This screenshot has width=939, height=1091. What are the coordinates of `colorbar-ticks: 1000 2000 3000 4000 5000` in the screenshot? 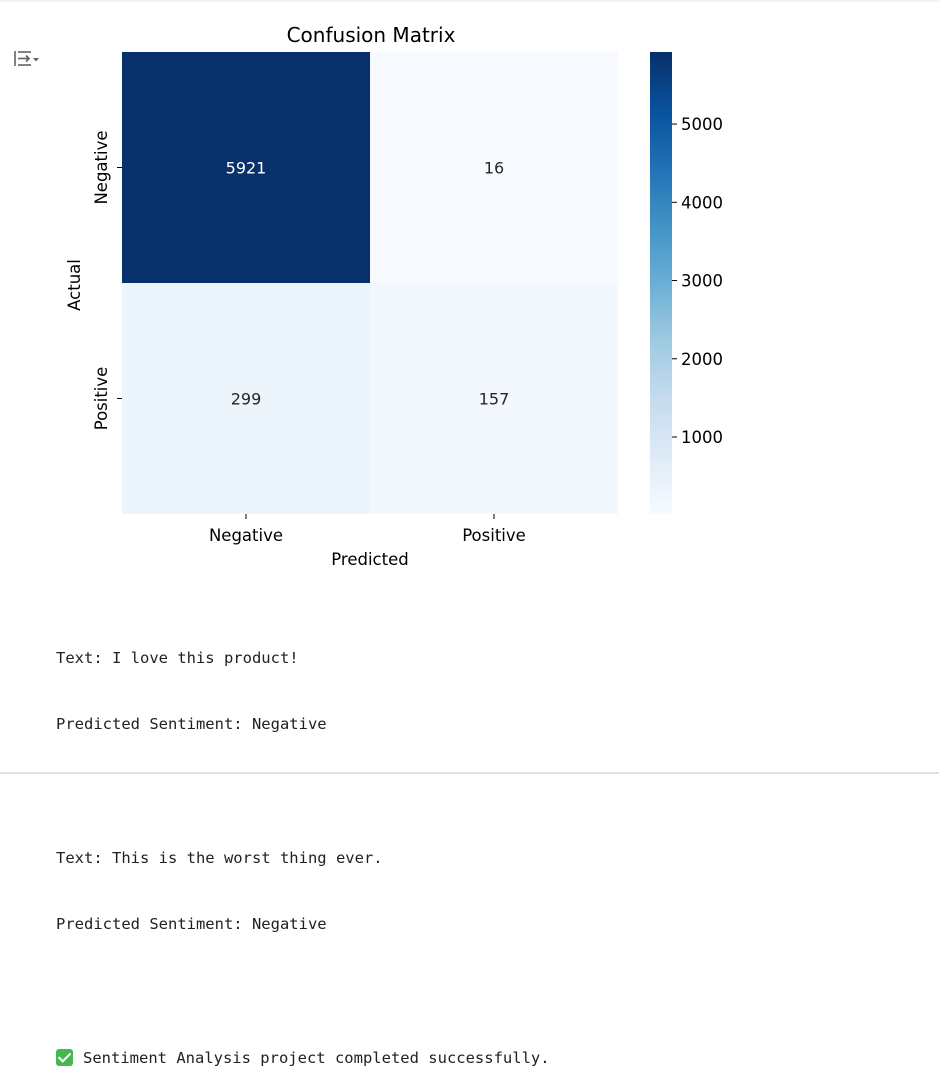 It's located at (697, 281).